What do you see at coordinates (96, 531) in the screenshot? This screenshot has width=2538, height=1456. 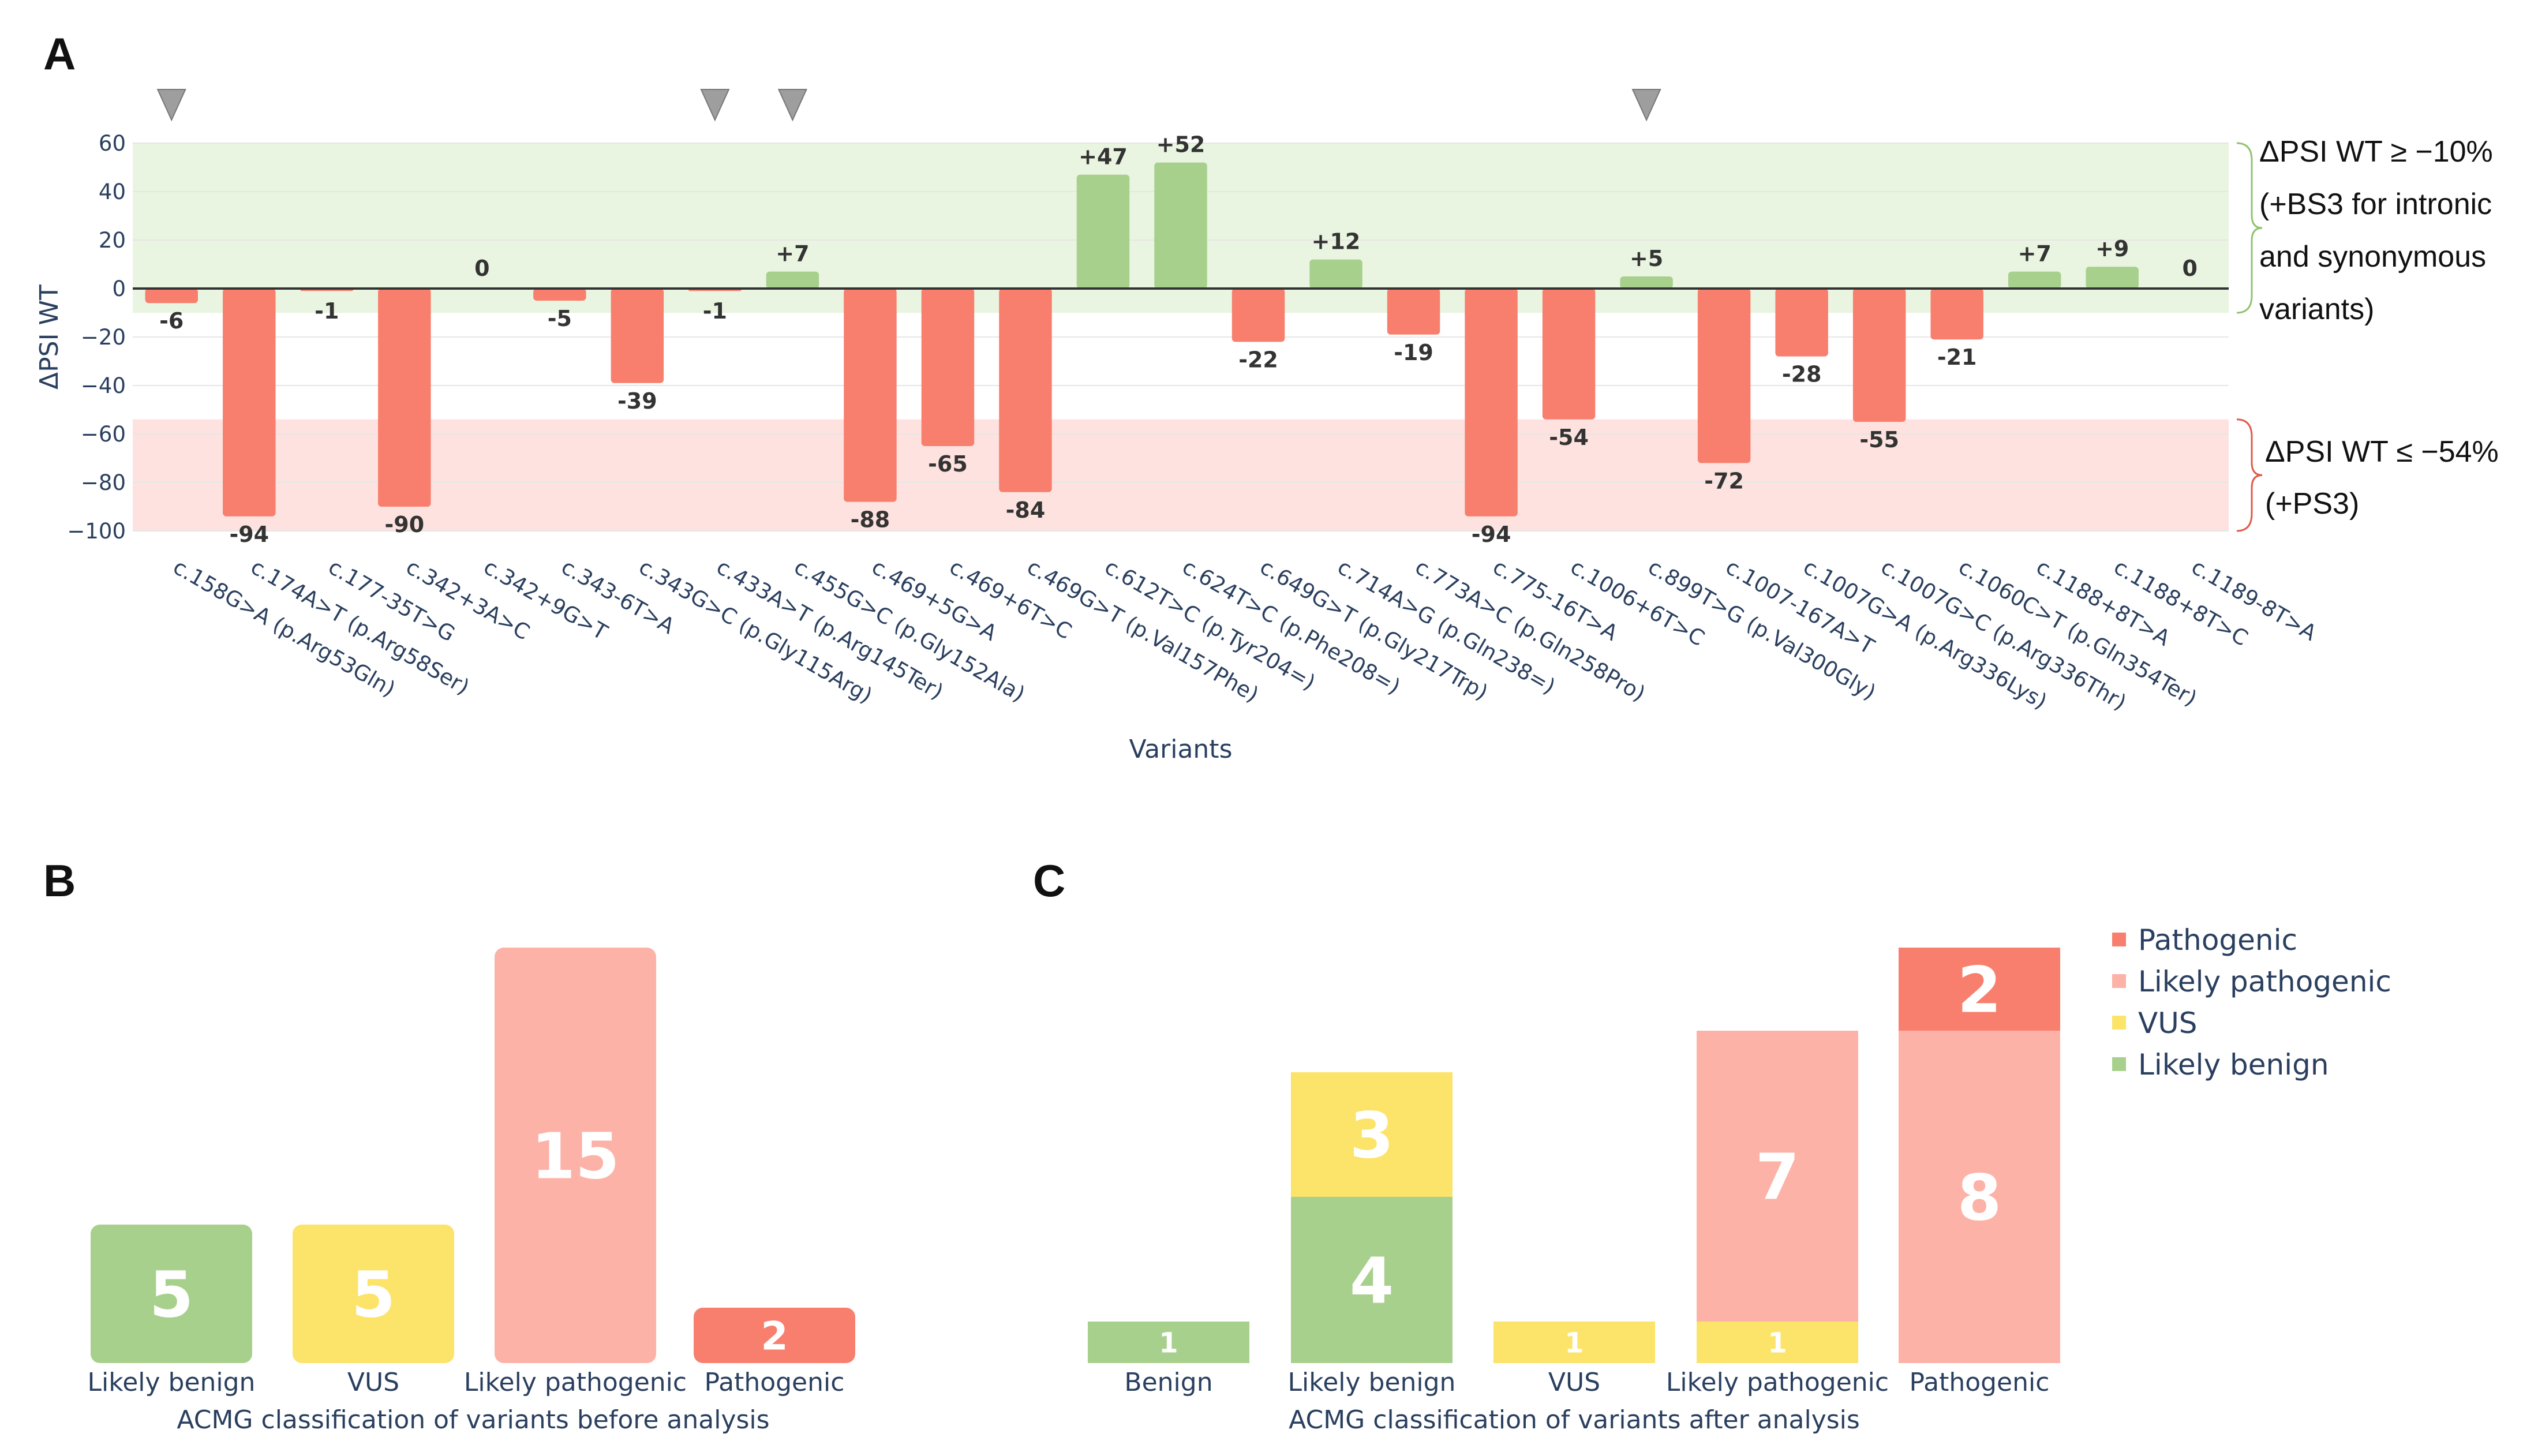 I see `y-tick-label: −100` at bounding box center [96, 531].